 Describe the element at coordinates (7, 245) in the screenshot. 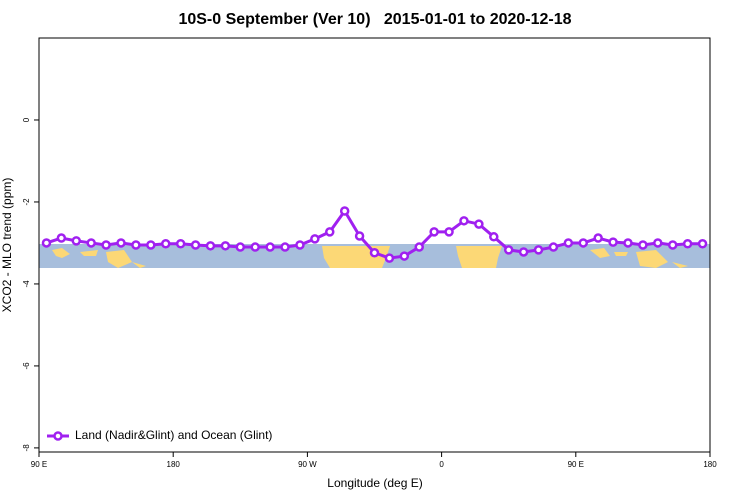

I see `y-axis-label: XCO2 - MLO trend (ppm)` at that location.